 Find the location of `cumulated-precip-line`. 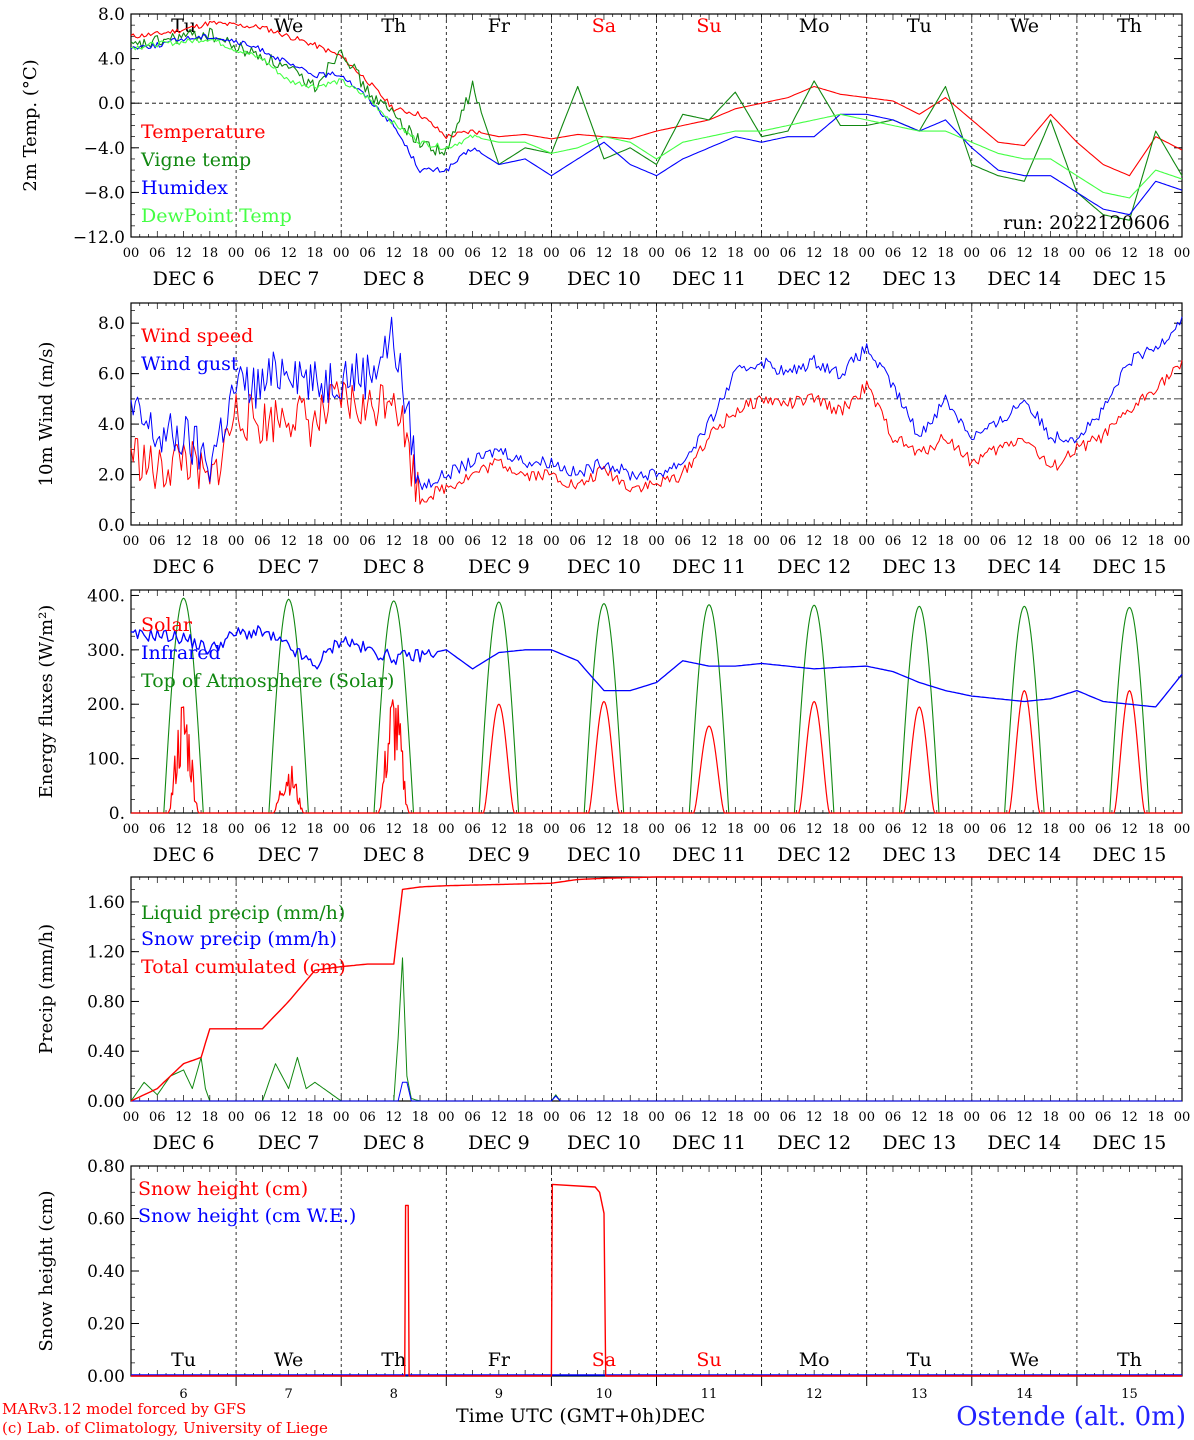

cumulated-precip-line is located at coordinates (656, 989).